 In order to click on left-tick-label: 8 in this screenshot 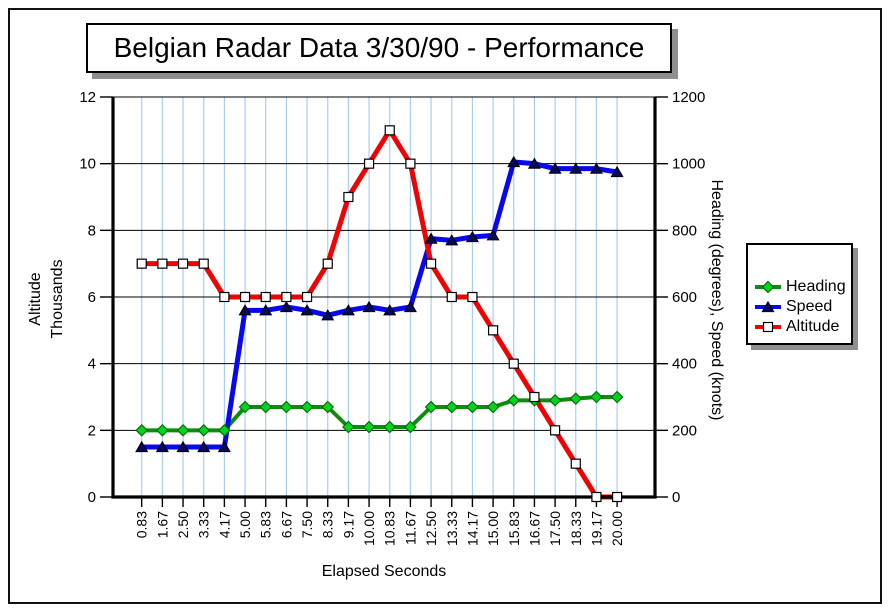, I will do `click(92, 230)`.